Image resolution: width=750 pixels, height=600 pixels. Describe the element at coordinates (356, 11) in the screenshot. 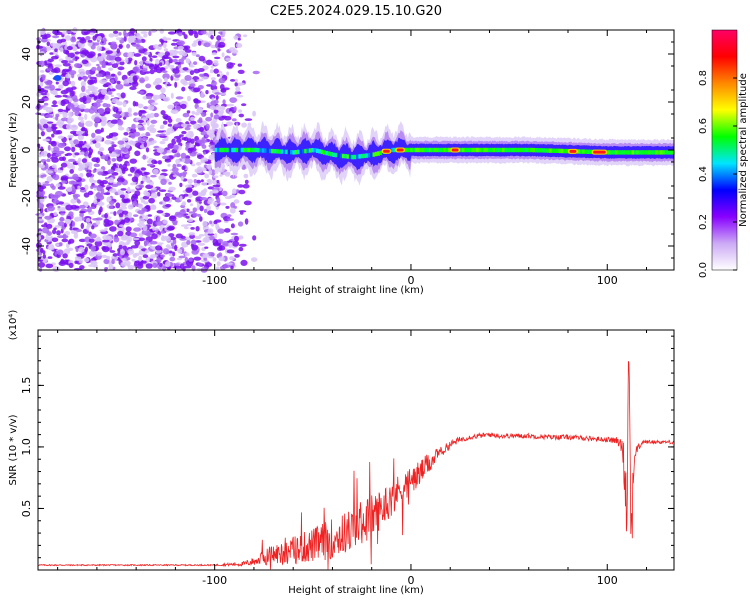

I see `figure-title: C2E5.2024.029.15.10.G20` at that location.